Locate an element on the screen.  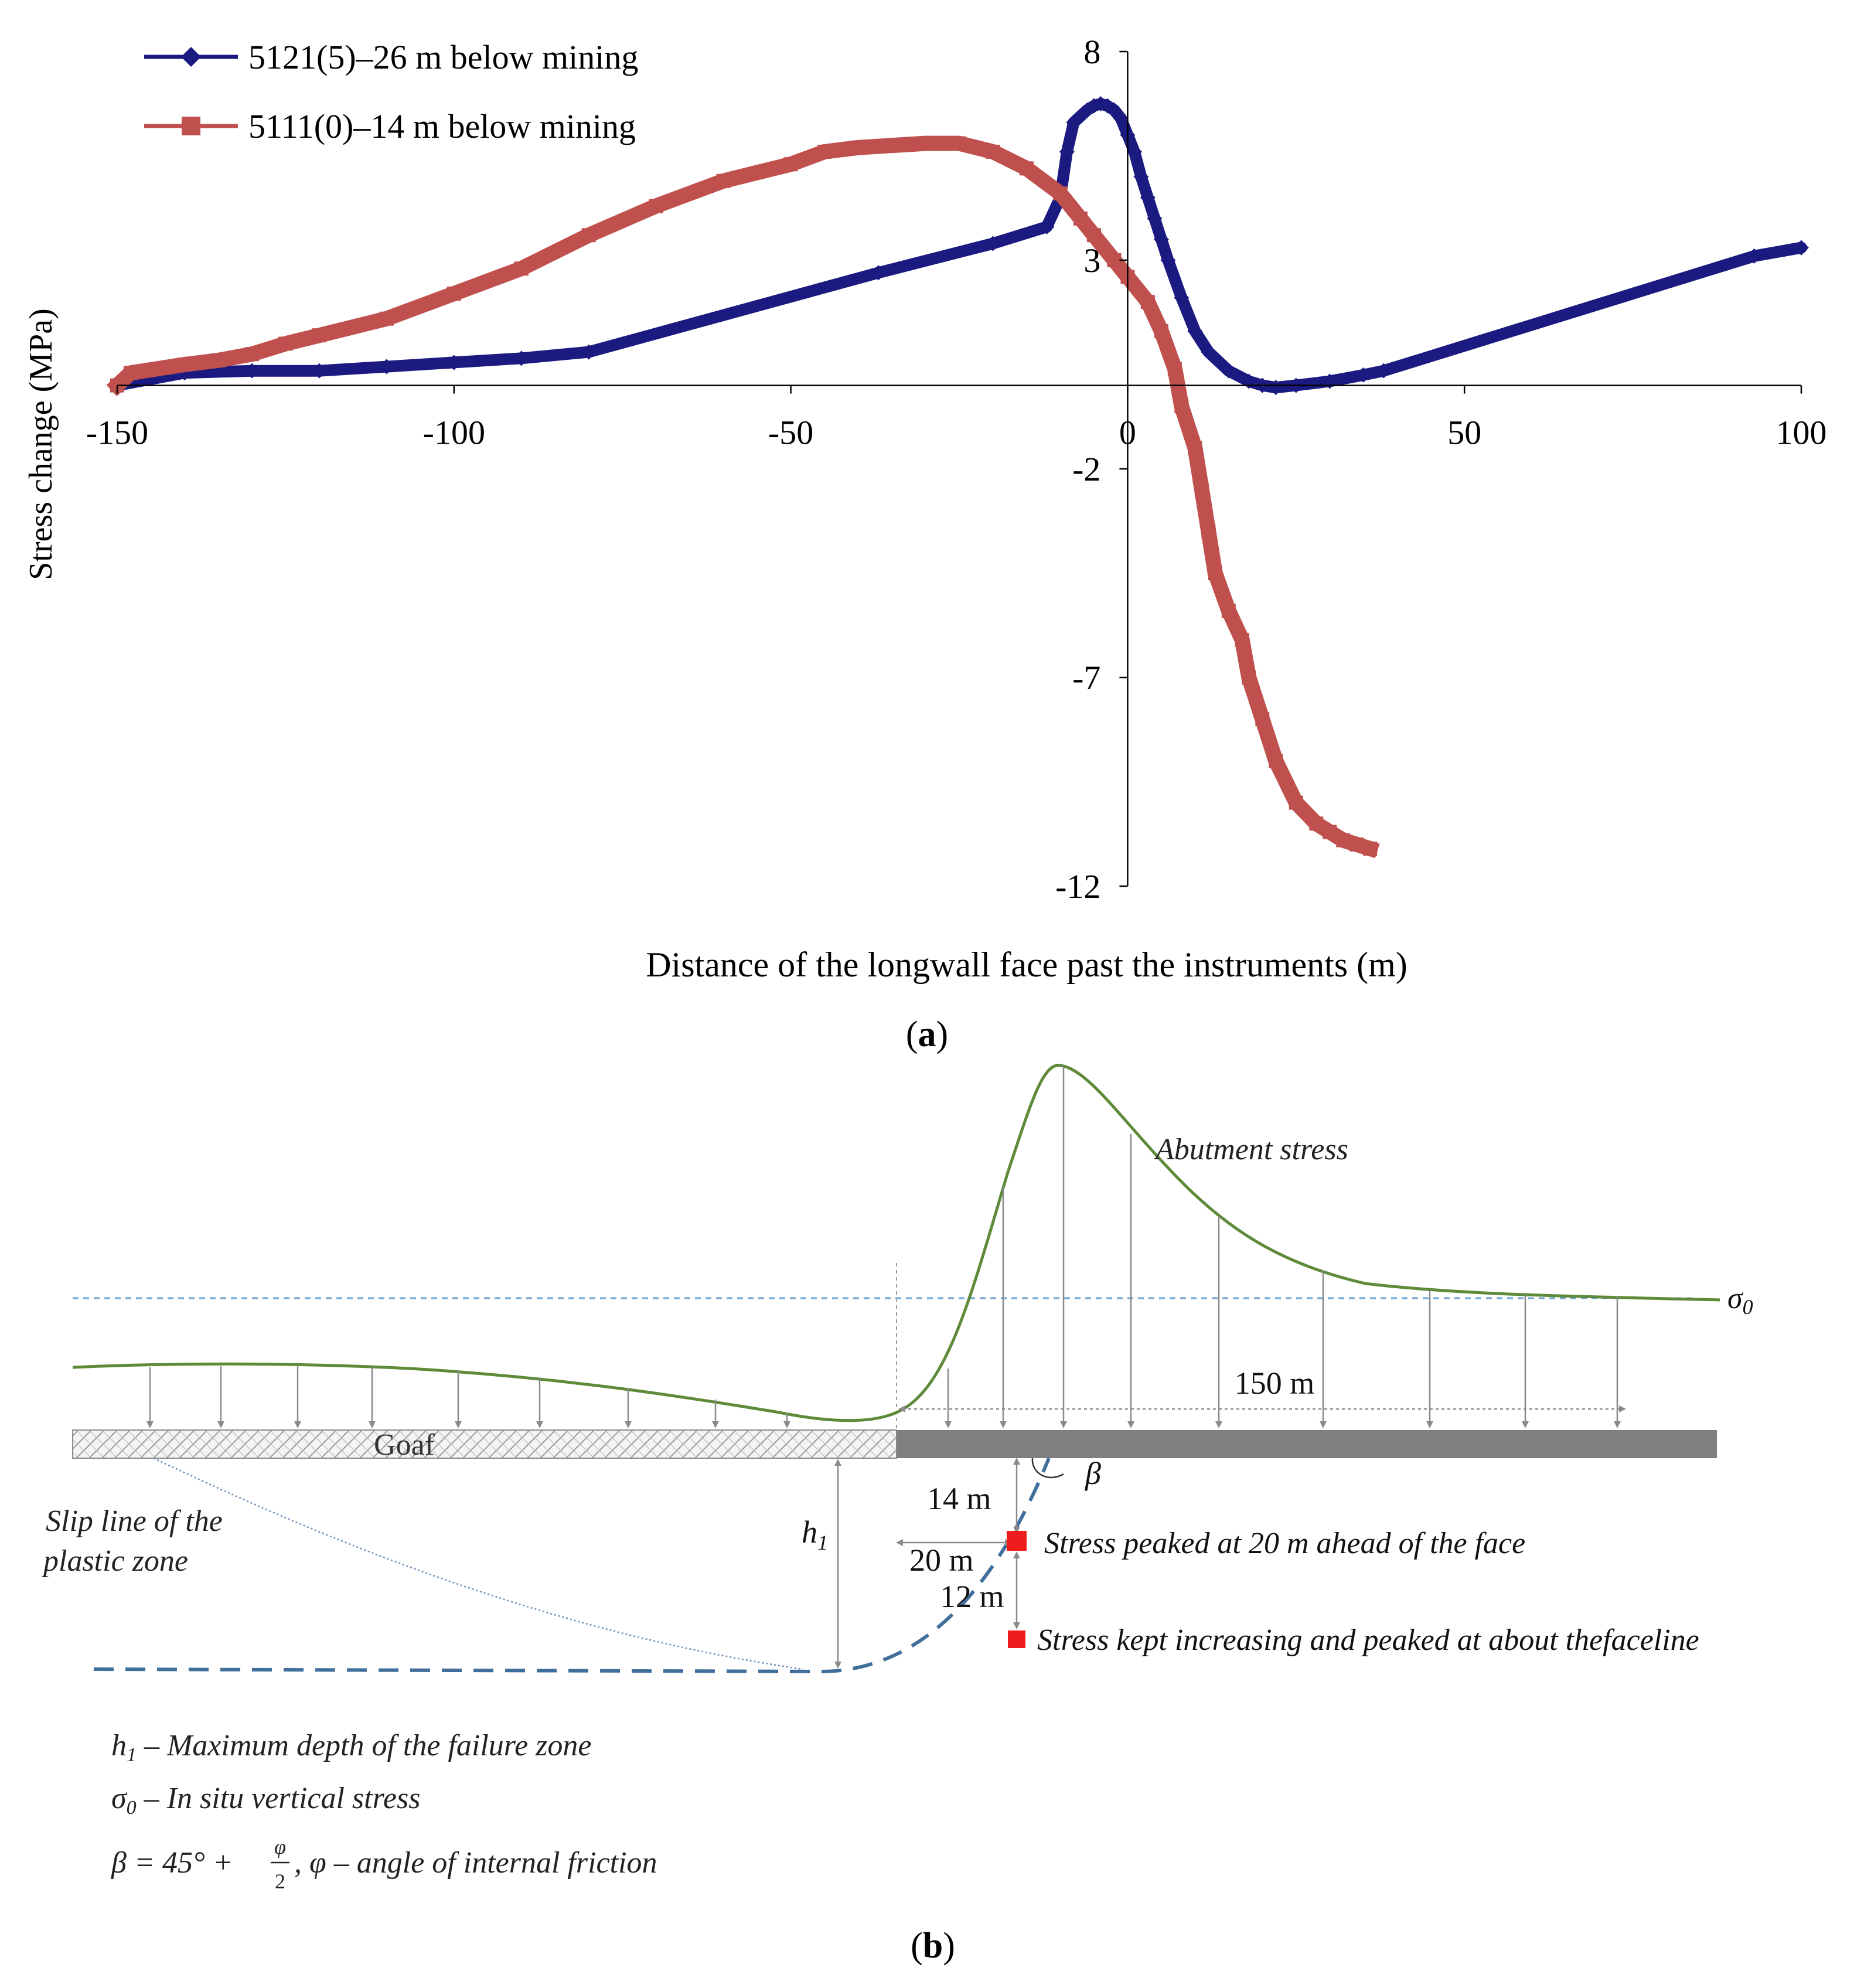
abutment-stress-label: Abutment stress is located at coordinates (1251, 1150).